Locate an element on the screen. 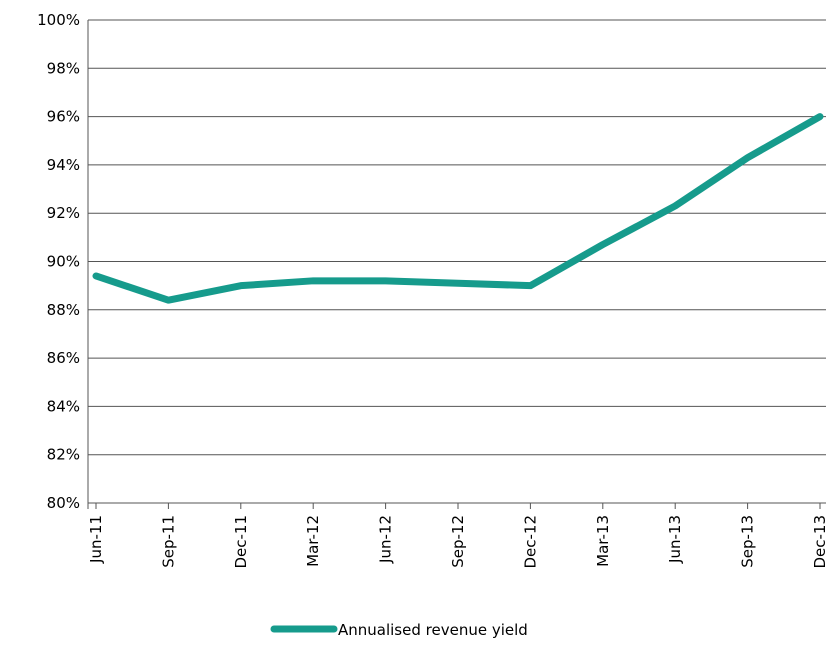 Image resolution: width=829 pixels, height=645 pixels. y-tick-label: 88% is located at coordinates (63, 310).